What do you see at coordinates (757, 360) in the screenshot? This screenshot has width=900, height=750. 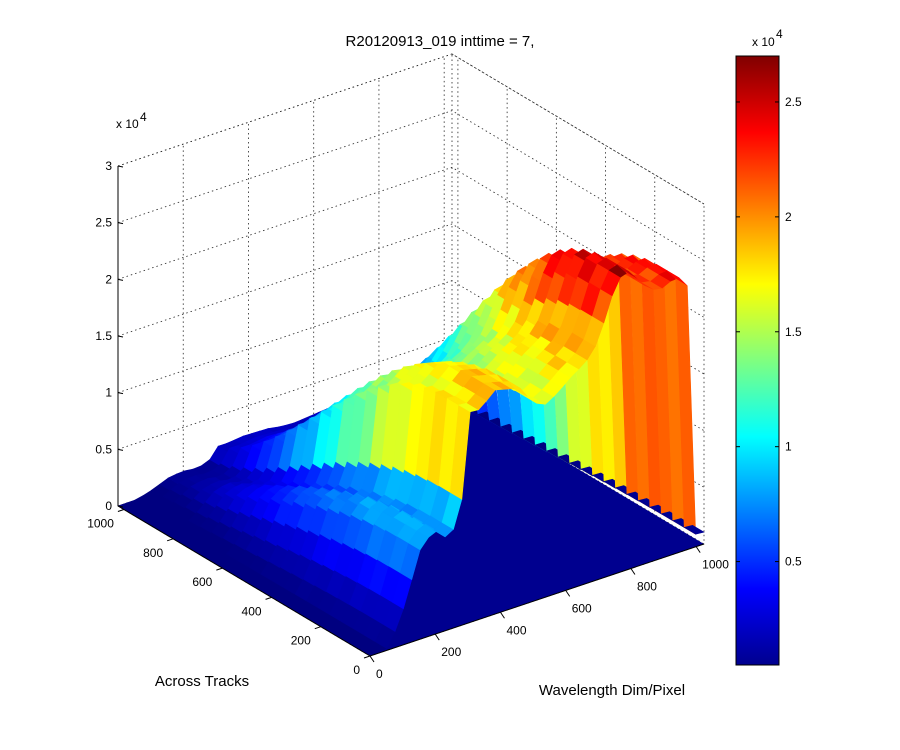 I see `colorbar-gradient` at bounding box center [757, 360].